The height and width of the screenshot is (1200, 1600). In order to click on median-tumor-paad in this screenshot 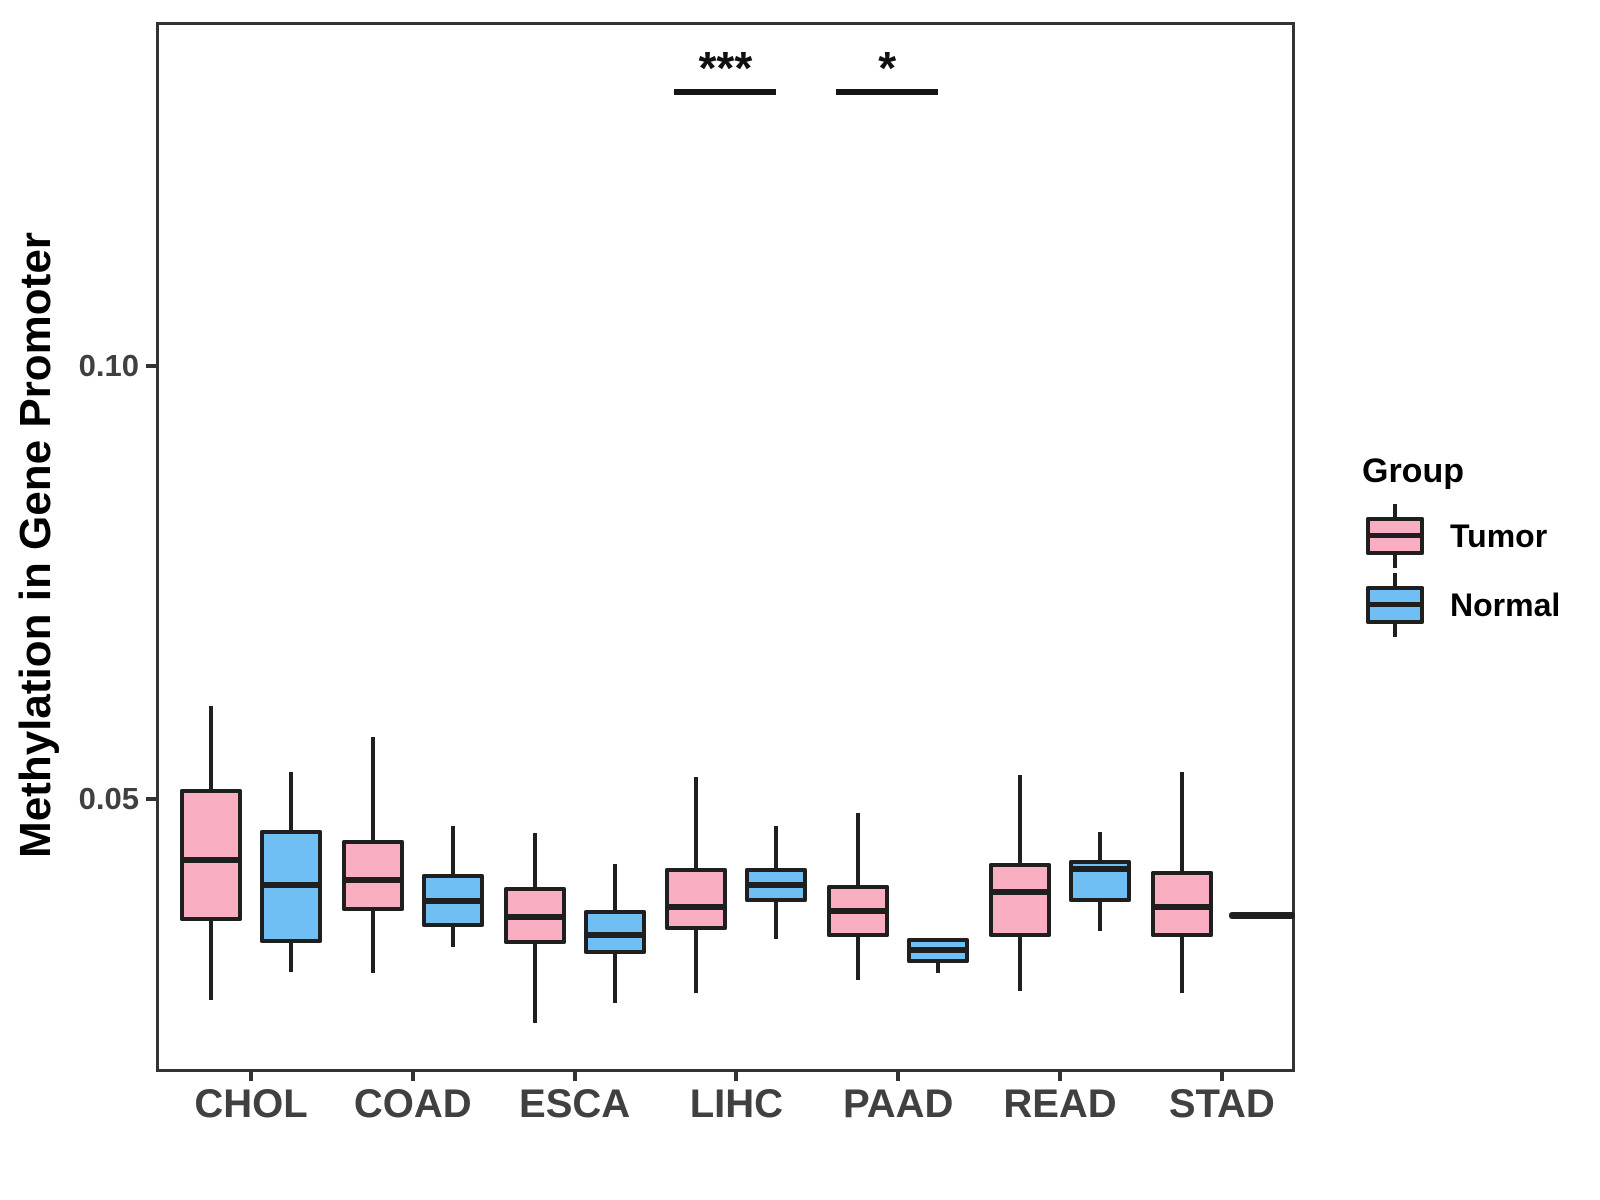, I will do `click(858, 910)`.